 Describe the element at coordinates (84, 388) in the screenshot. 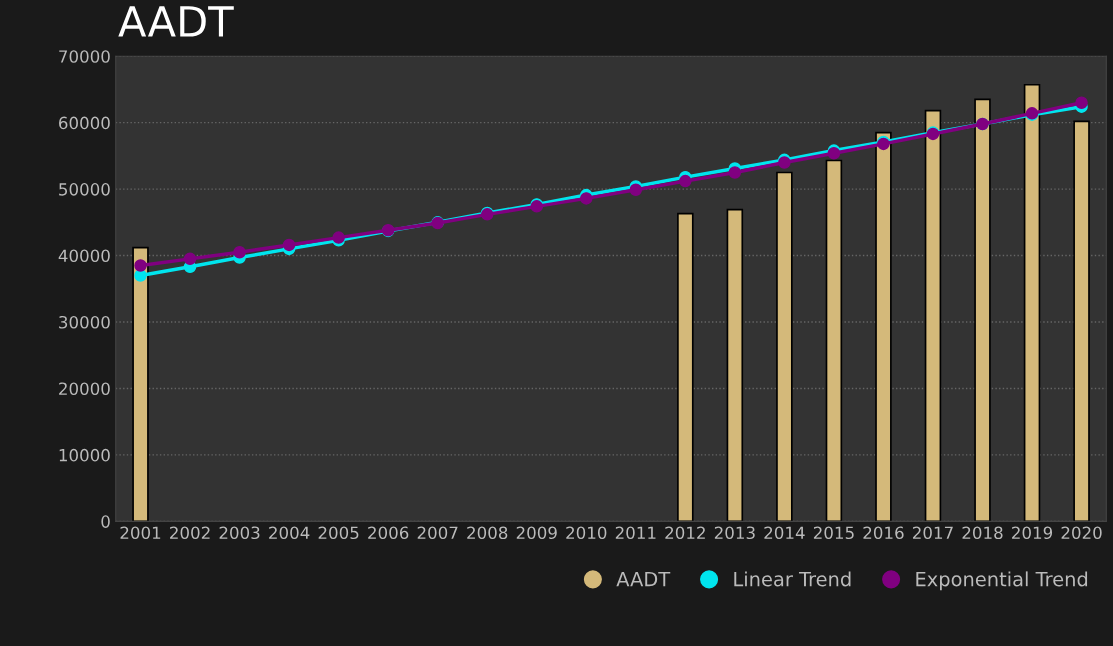

I see `y-tick-label: 20000` at that location.